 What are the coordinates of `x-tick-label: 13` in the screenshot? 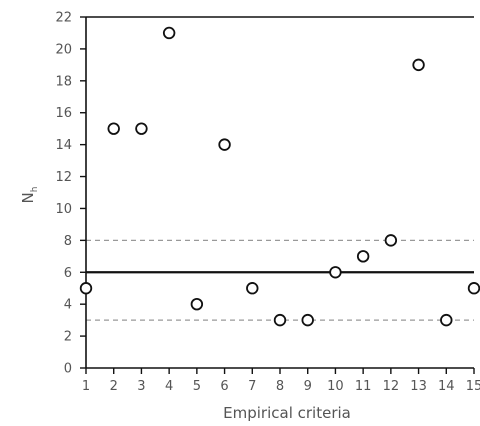 It's located at (418, 386).